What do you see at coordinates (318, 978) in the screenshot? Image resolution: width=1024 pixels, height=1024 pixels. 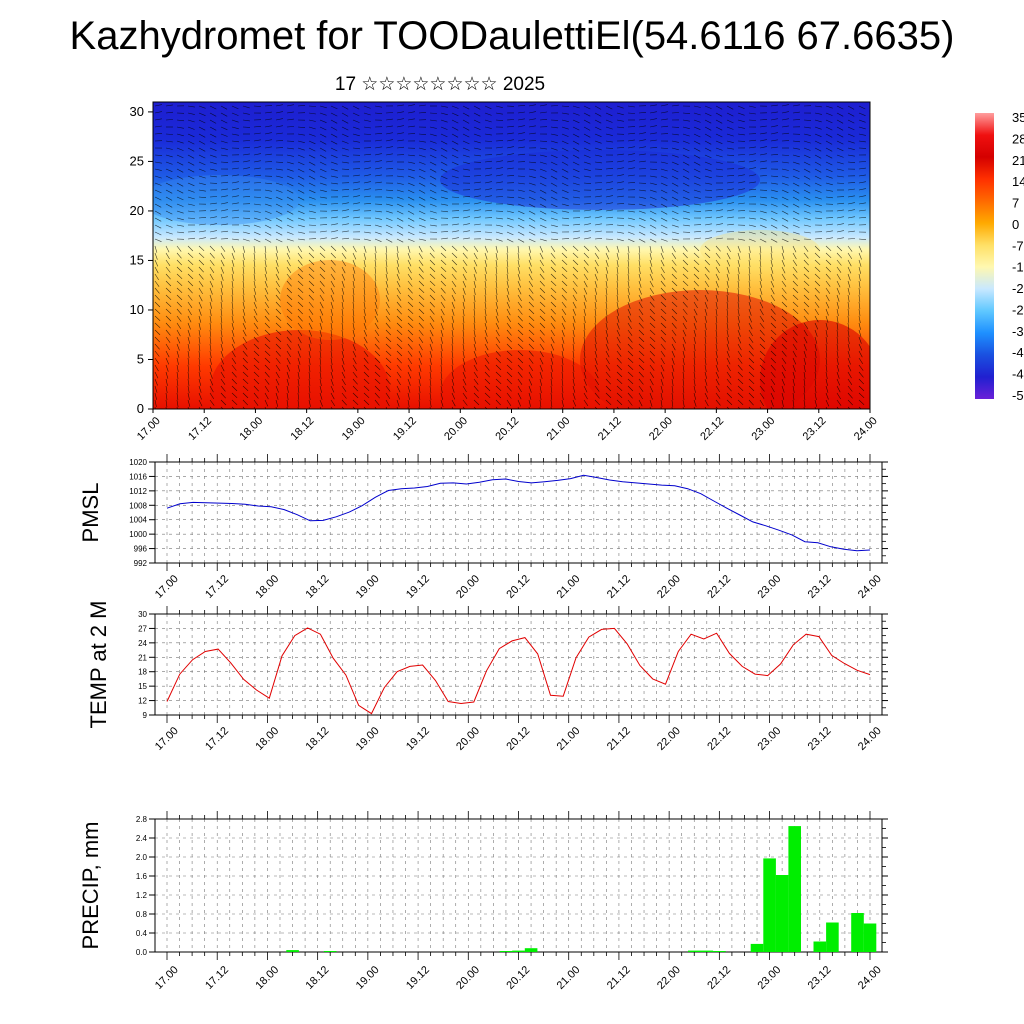 I see `x-tick-label: 18.12` at bounding box center [318, 978].